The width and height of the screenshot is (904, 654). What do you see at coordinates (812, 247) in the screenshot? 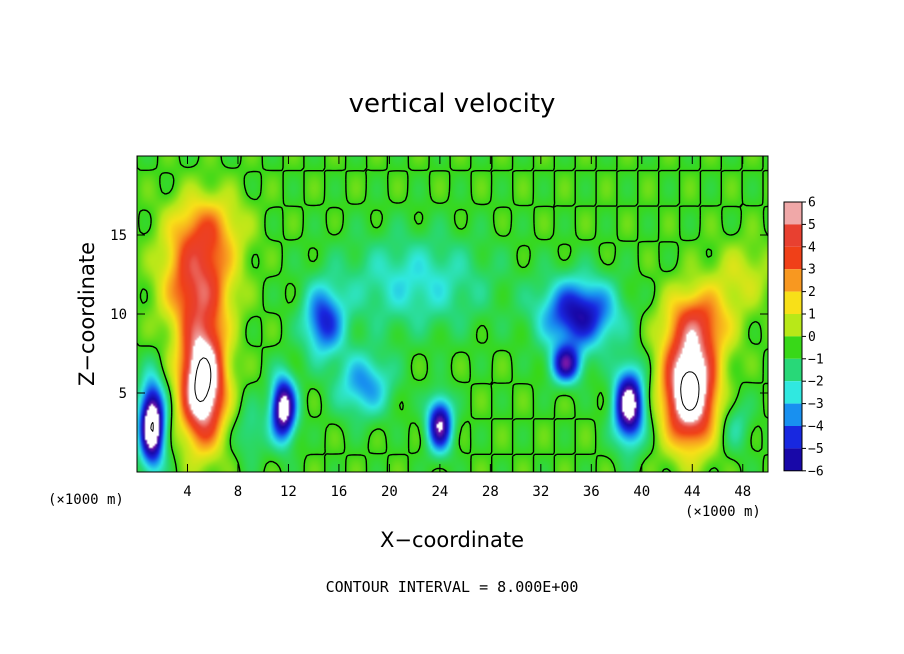
I see `colorbar-label: 4` at bounding box center [812, 247].